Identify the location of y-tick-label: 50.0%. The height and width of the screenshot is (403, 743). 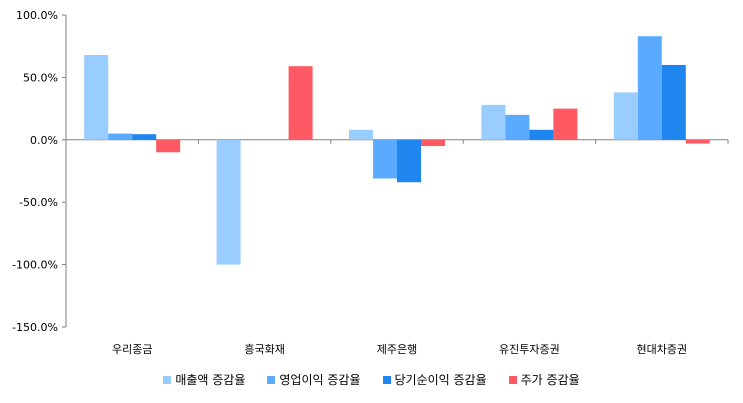
(40, 77).